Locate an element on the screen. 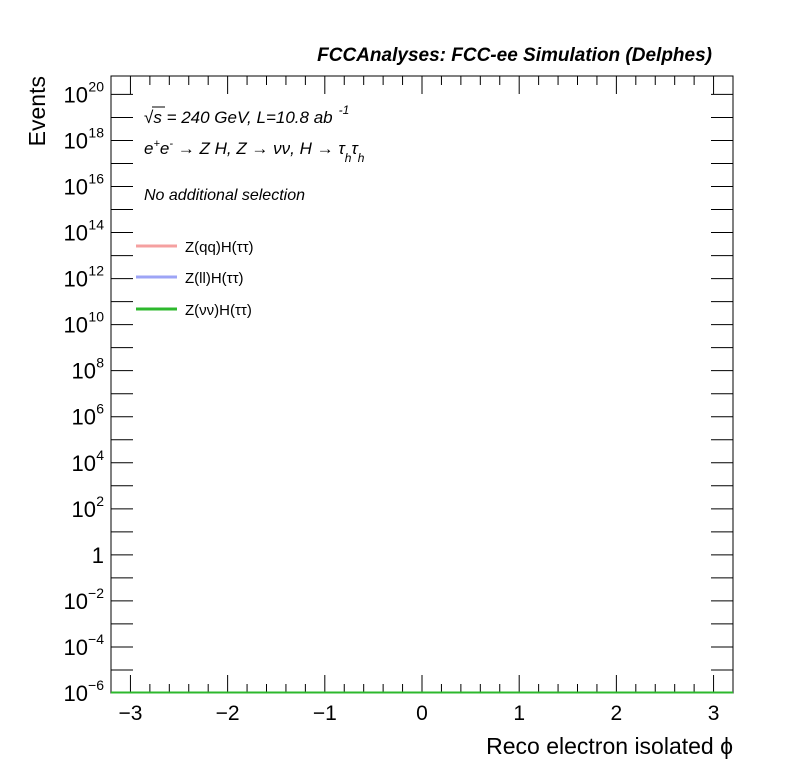 The image size is (796, 772). y-tick-label-exponent: −6 is located at coordinates (96, 685).